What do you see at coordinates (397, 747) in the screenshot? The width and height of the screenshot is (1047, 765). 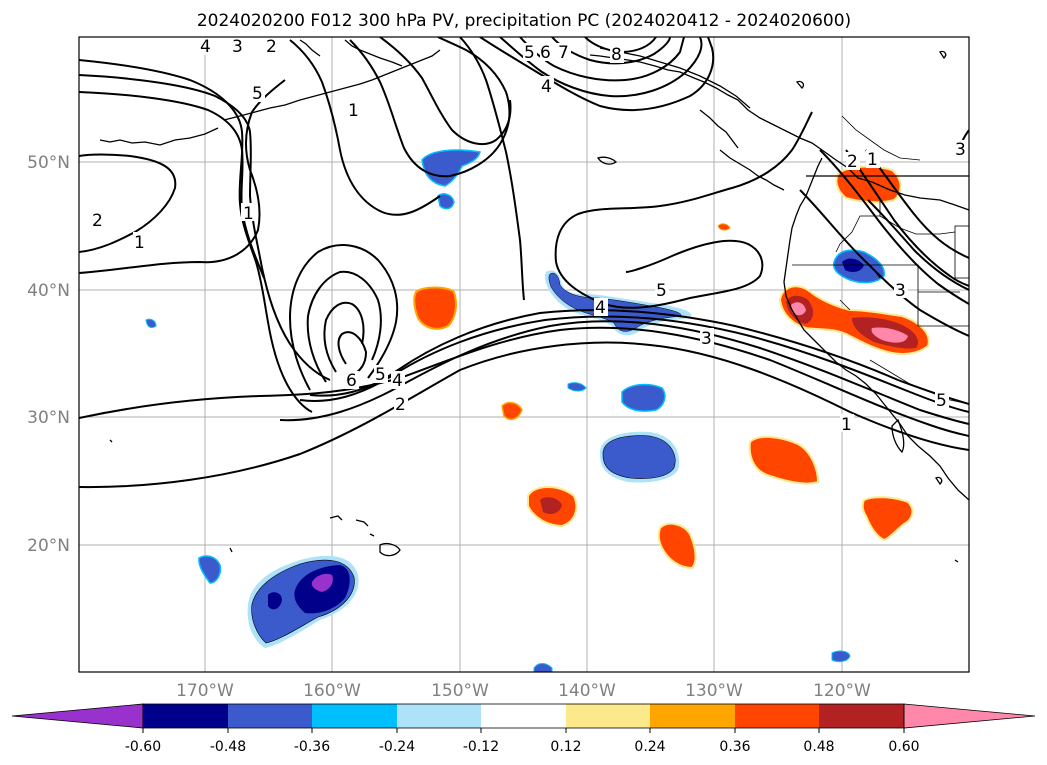 I see `colorbar-tick-label: -0.24` at bounding box center [397, 747].